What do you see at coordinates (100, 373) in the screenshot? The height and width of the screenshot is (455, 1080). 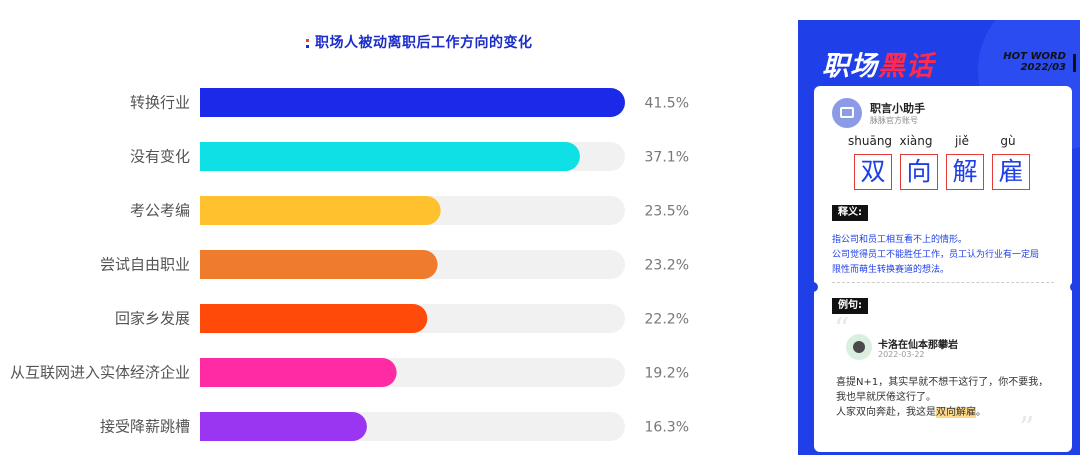 I see `category-label: 从互联网进入实体经济企业` at bounding box center [100, 373].